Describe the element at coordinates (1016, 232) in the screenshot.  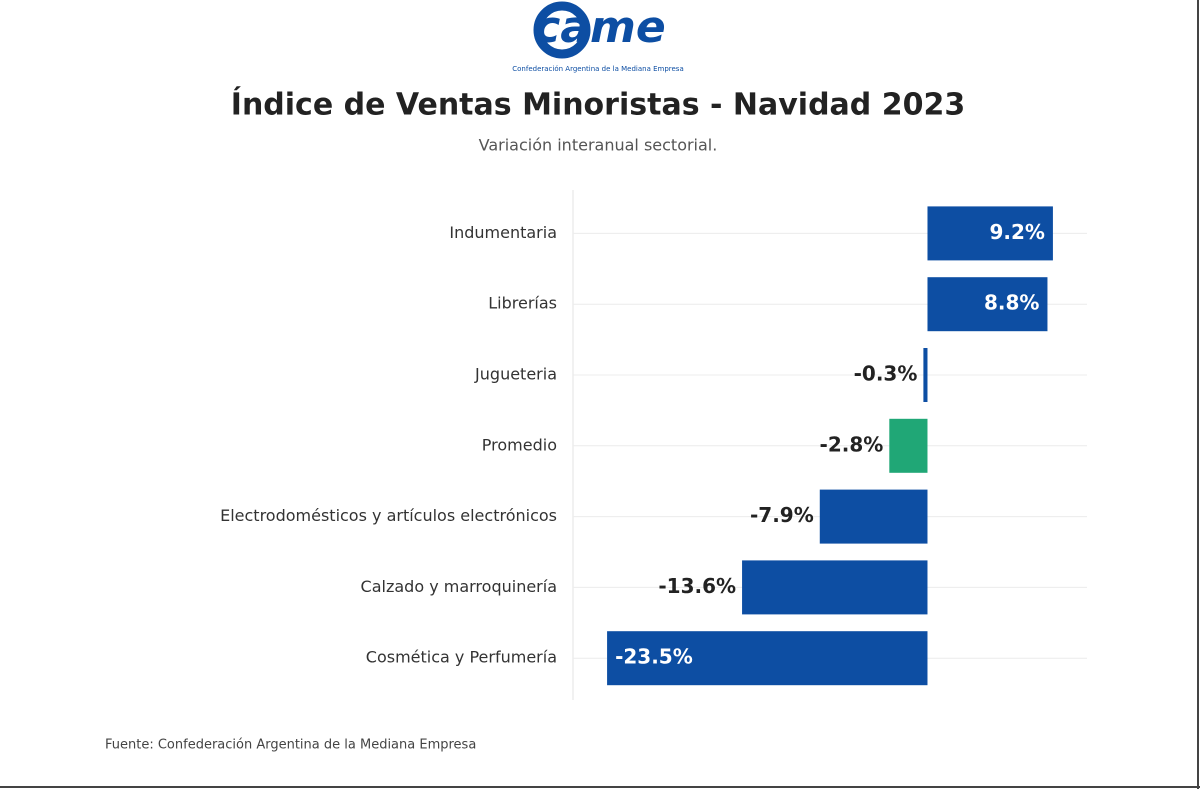
I see `value-label: 9.2%` at that location.